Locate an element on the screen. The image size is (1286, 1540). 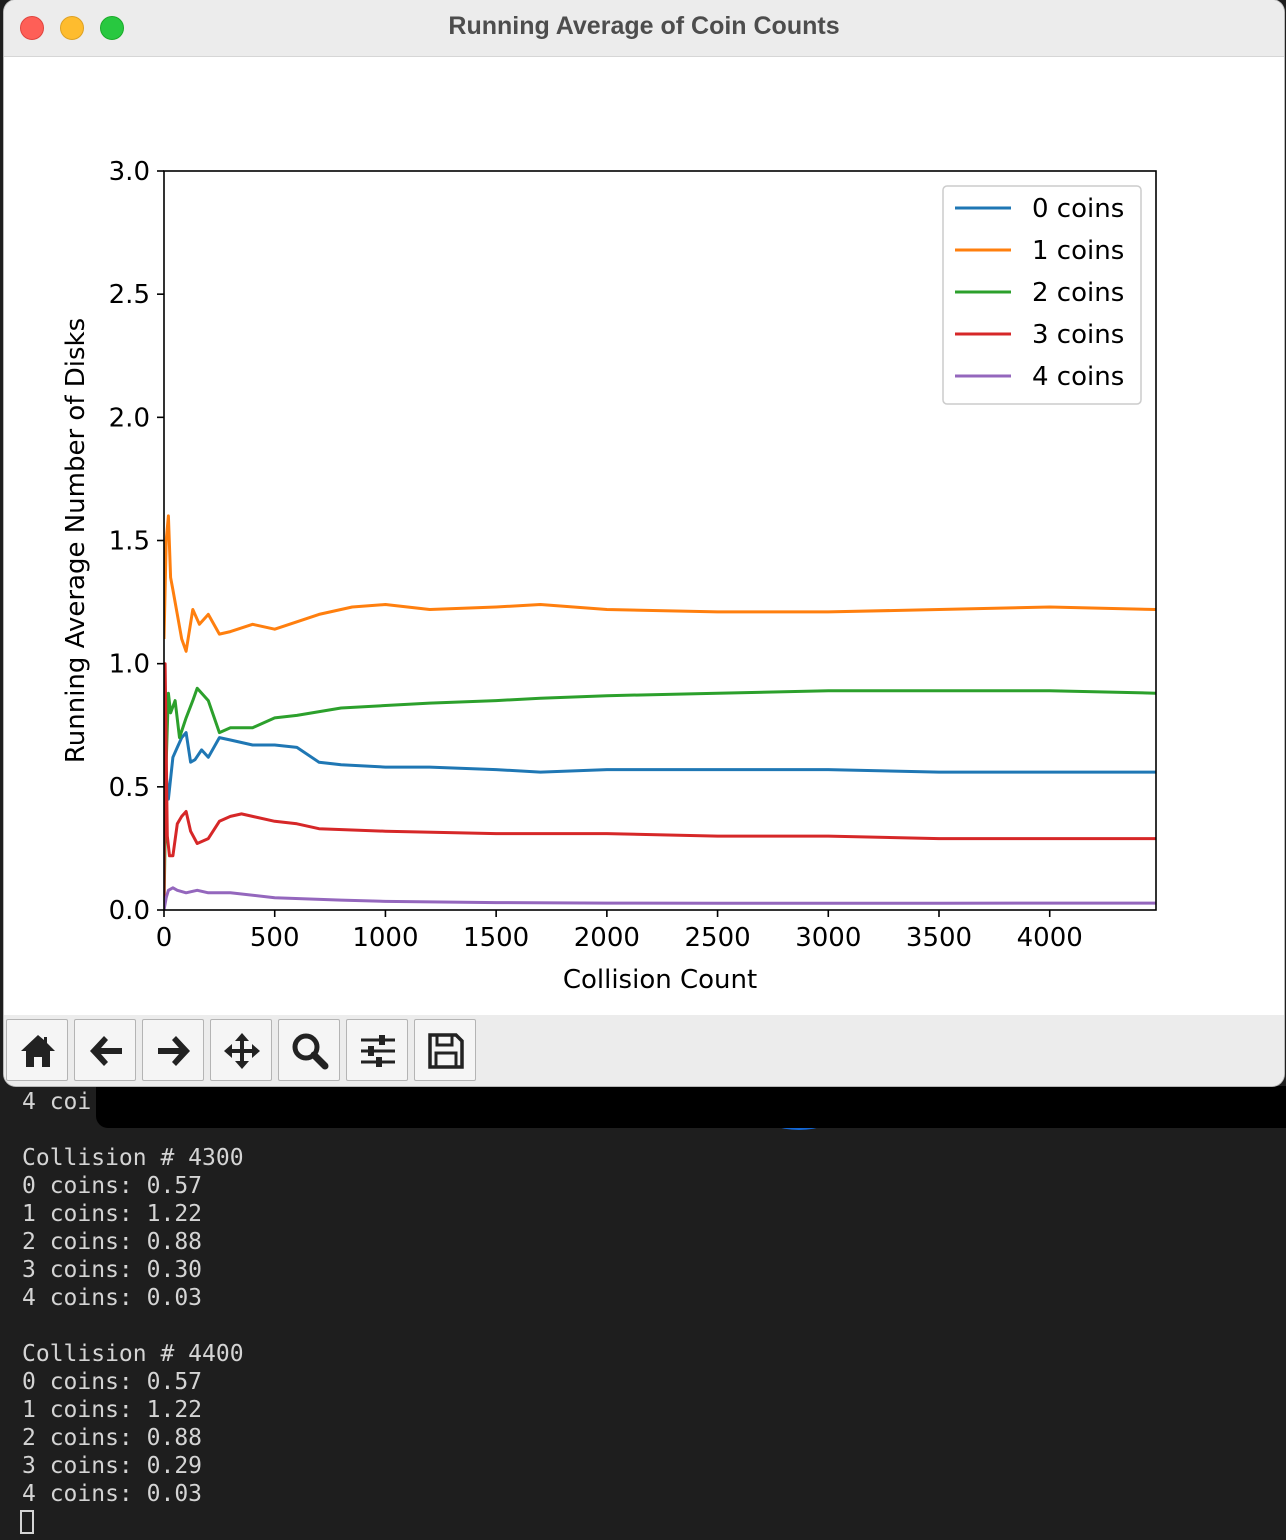
floppy-disk-icon is located at coordinates (446, 1051).